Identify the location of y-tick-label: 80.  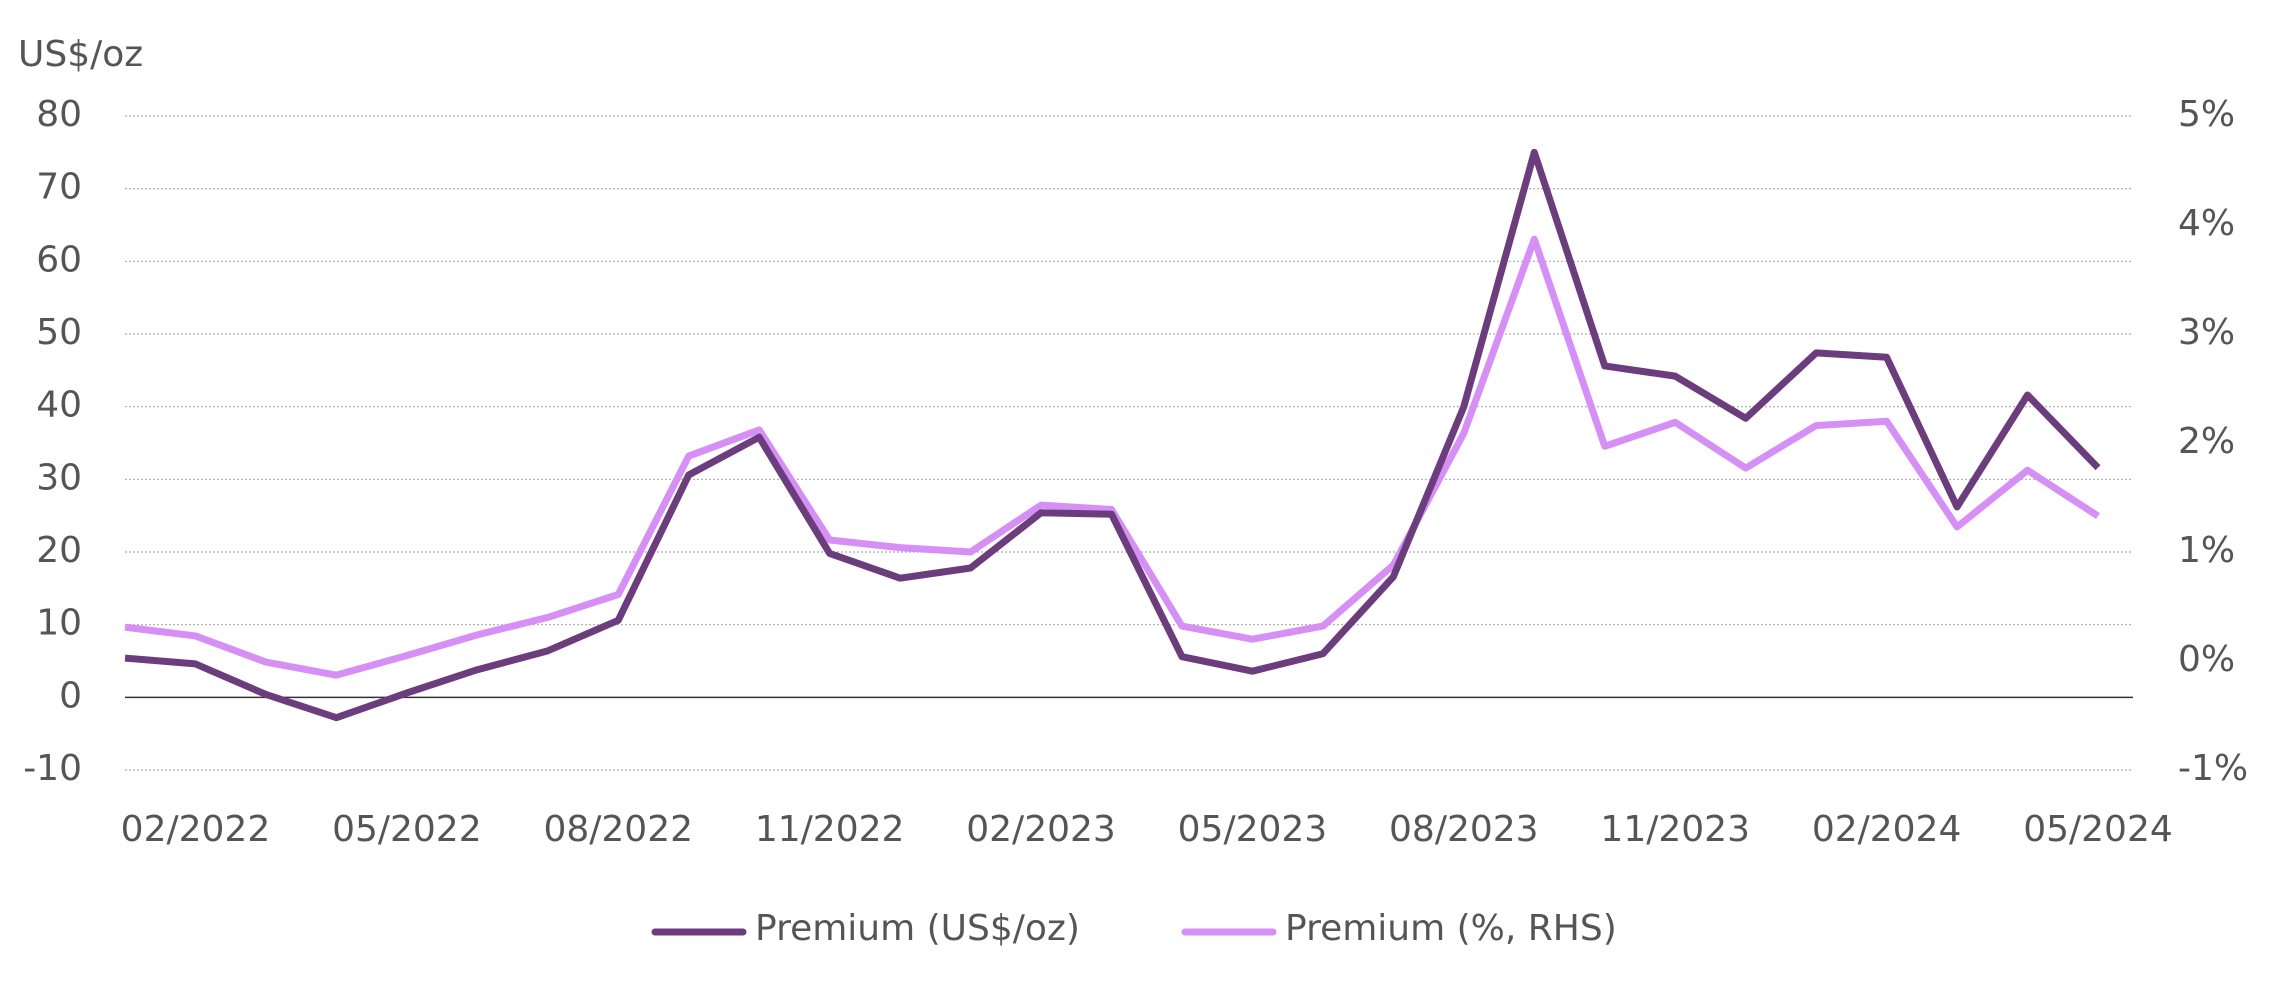
(59, 114).